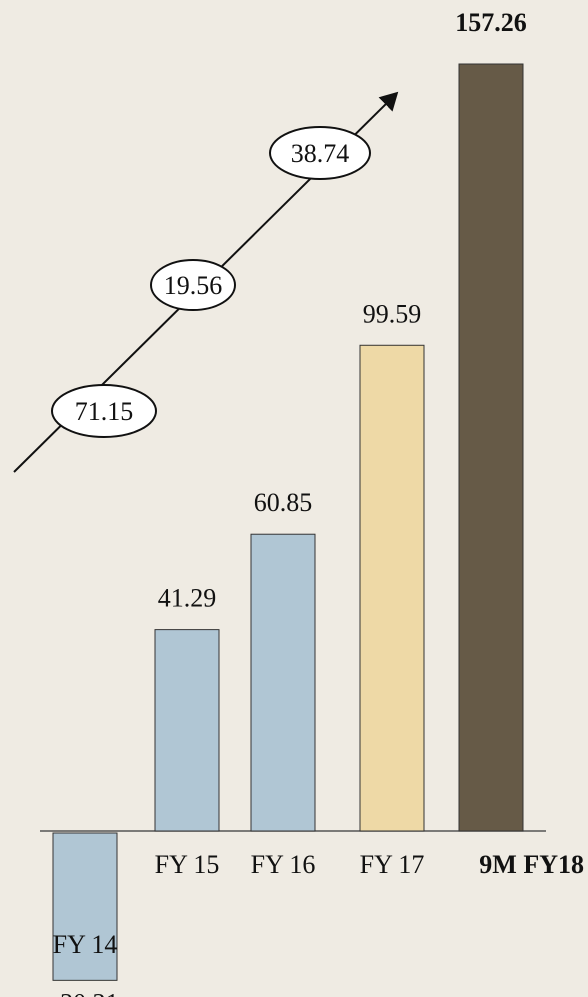  Describe the element at coordinates (283, 864) in the screenshot. I see `category-label-fy-16: FY 16` at that location.